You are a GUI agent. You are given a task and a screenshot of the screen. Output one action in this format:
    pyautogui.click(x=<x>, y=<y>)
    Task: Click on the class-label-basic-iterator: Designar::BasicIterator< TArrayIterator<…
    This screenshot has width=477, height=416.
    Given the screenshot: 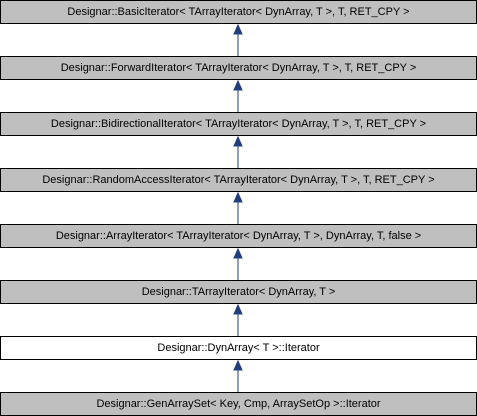 What is the action you would take?
    pyautogui.click(x=238, y=12)
    